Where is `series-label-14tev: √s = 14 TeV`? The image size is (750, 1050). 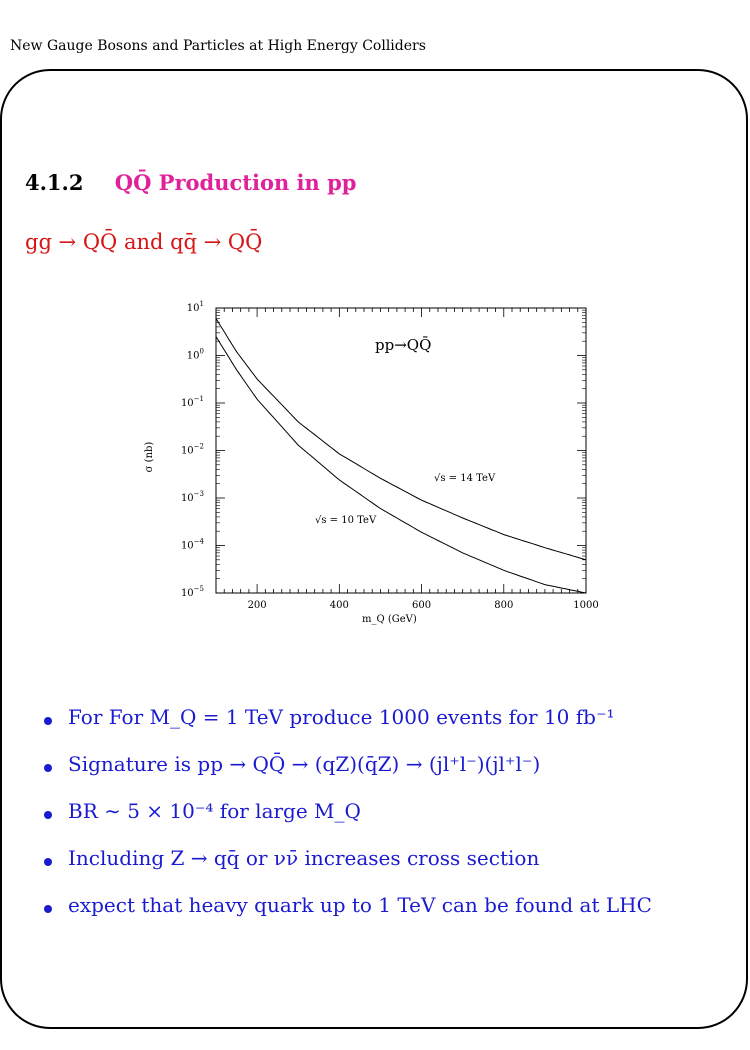
series-label-14tev: √s = 14 TeV is located at coordinates (465, 478).